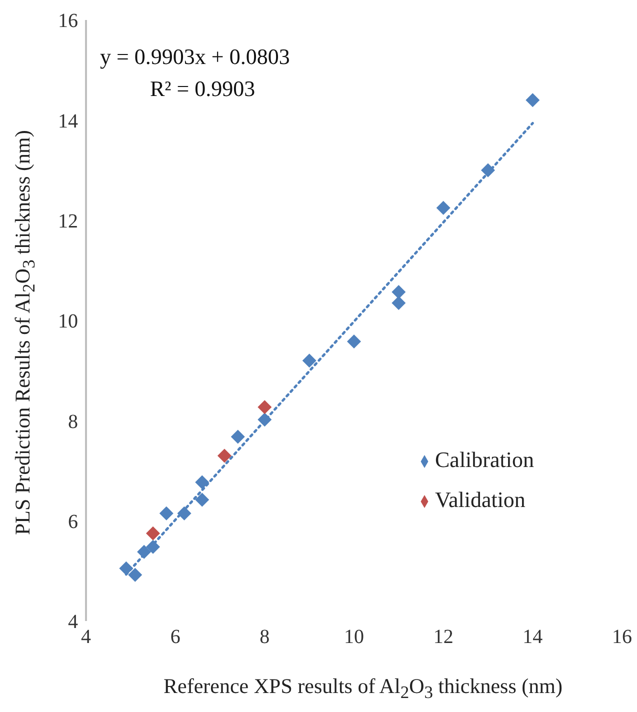 The image size is (637, 712). I want to click on annotation: R² = 0.9903, so click(203, 89).